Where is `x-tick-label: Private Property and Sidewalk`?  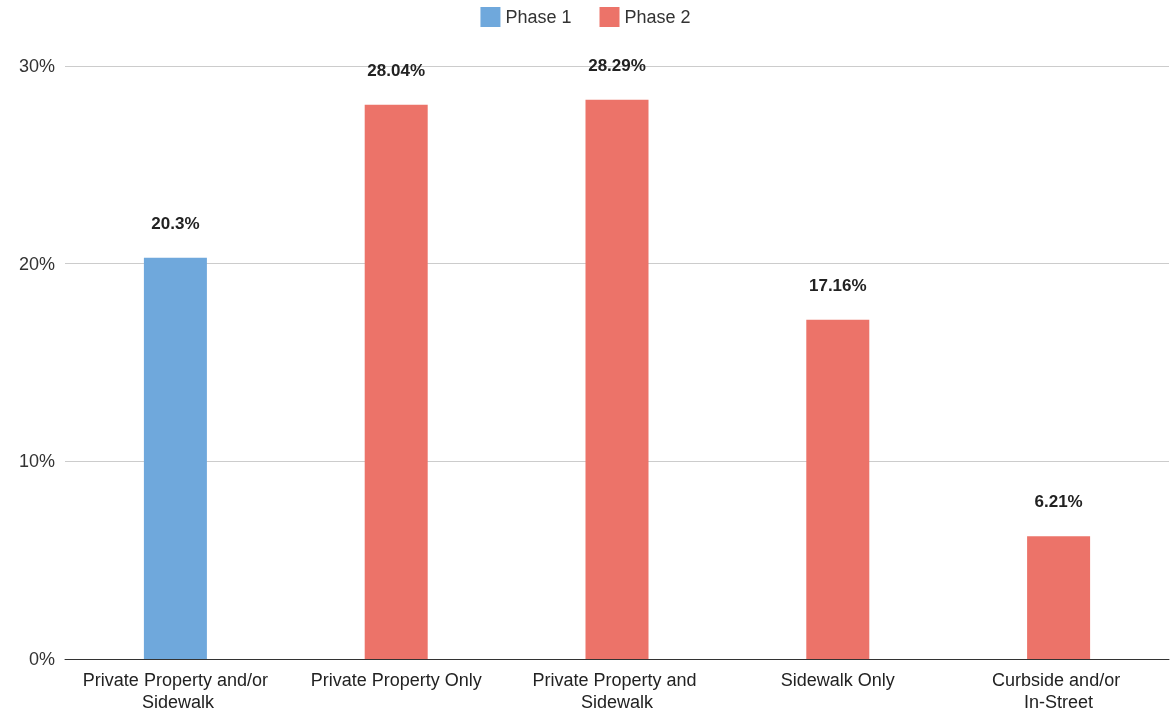
x-tick-label: Private Property and Sidewalk is located at coordinates (617, 691).